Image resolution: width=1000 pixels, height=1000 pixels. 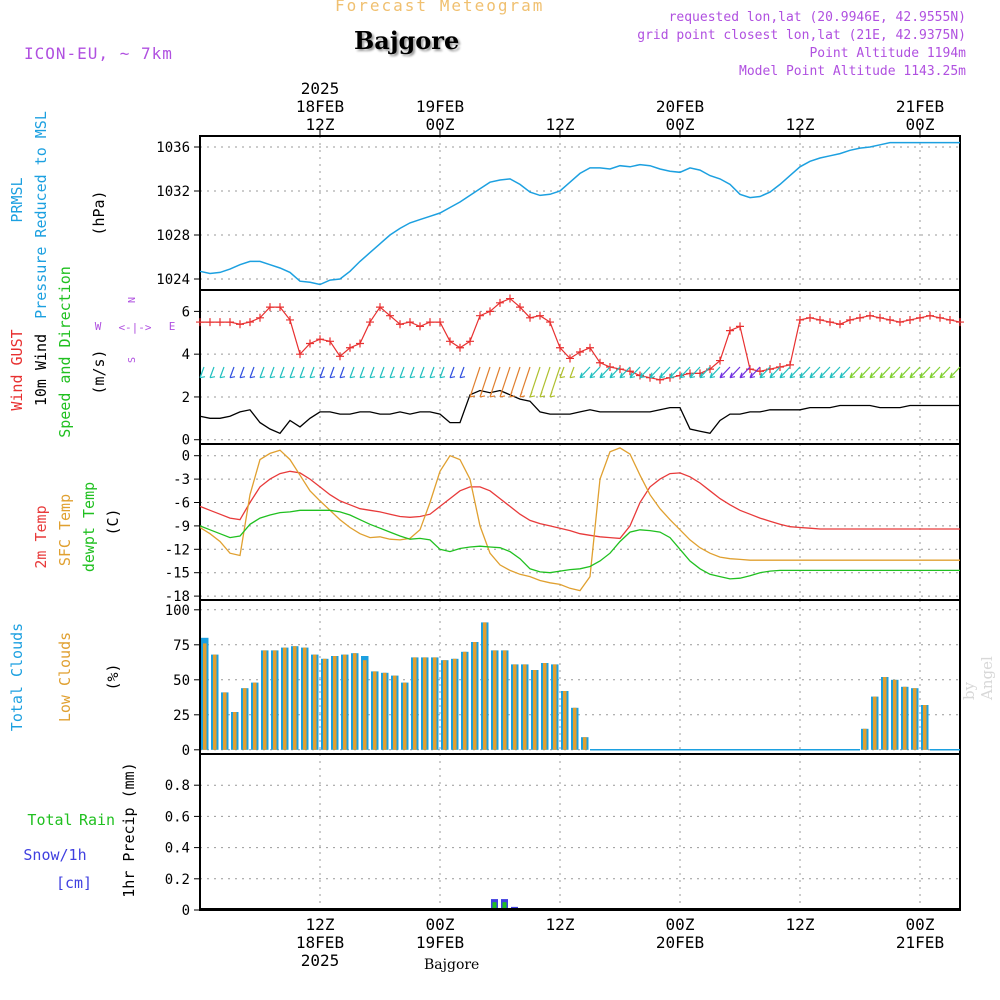 What do you see at coordinates (181, 716) in the screenshot?
I see `y-tick-label: 25` at bounding box center [181, 716].